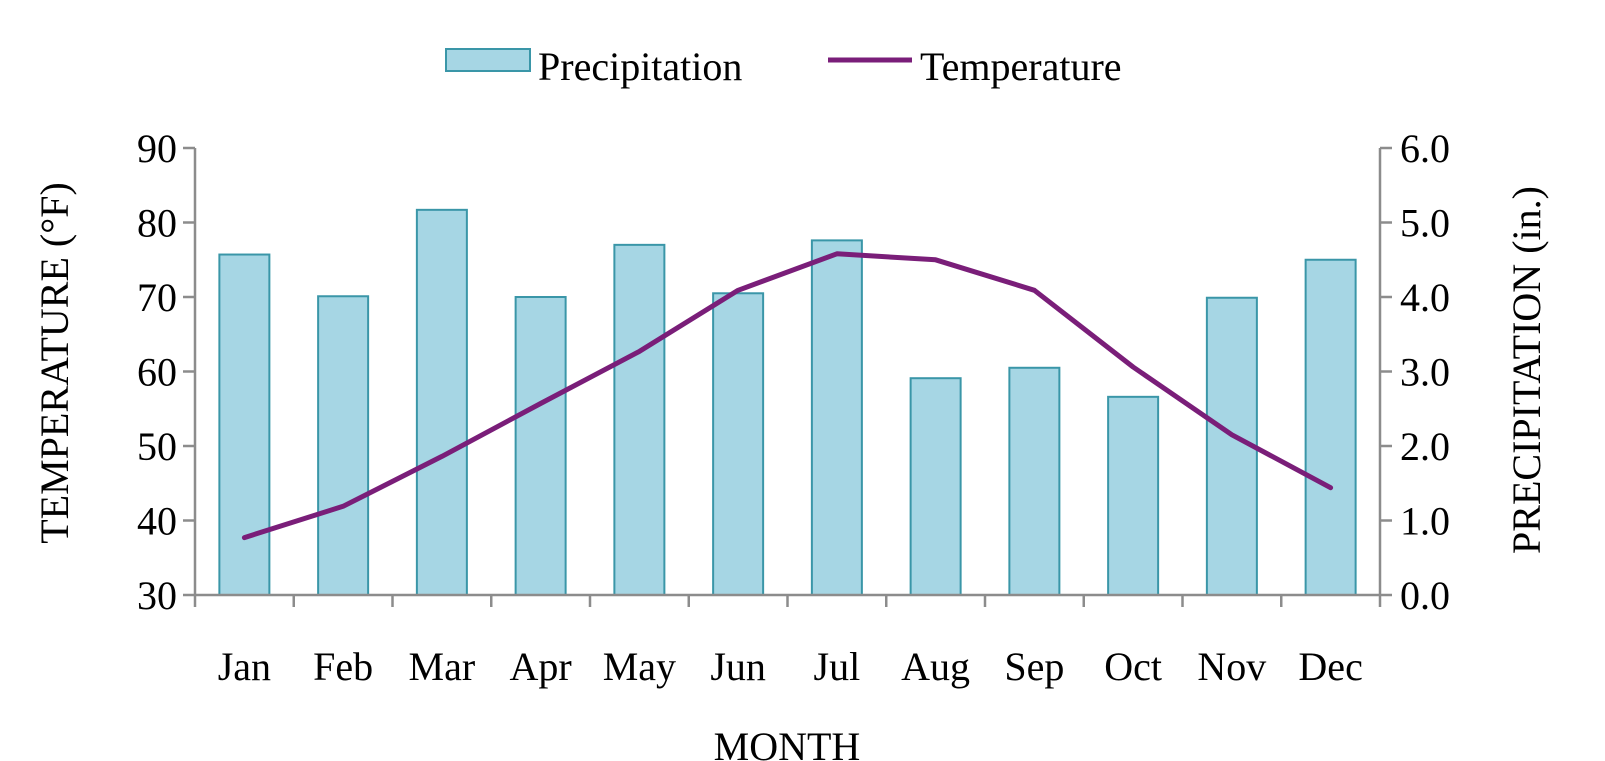 The width and height of the screenshot is (1605, 761). What do you see at coordinates (1330, 666) in the screenshot?
I see `x-tick-label-dec: Dec` at bounding box center [1330, 666].